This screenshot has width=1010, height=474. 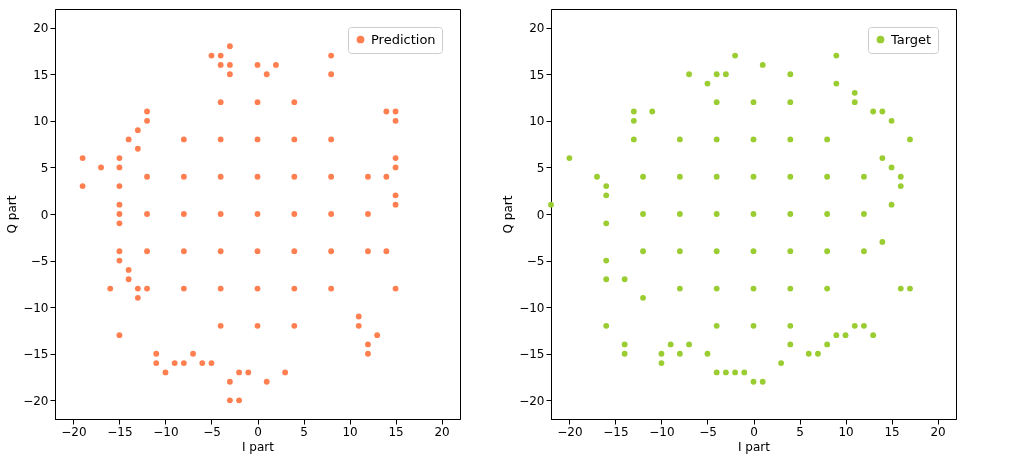 I want to click on legend-label: Prediction, so click(x=403, y=39).